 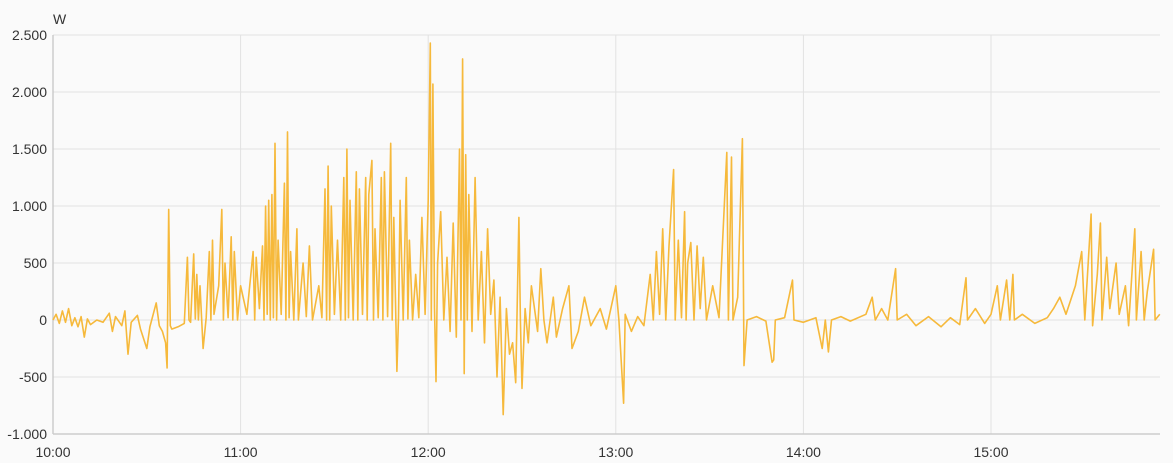 I want to click on x-tick-label: 12:00, so click(x=428, y=452).